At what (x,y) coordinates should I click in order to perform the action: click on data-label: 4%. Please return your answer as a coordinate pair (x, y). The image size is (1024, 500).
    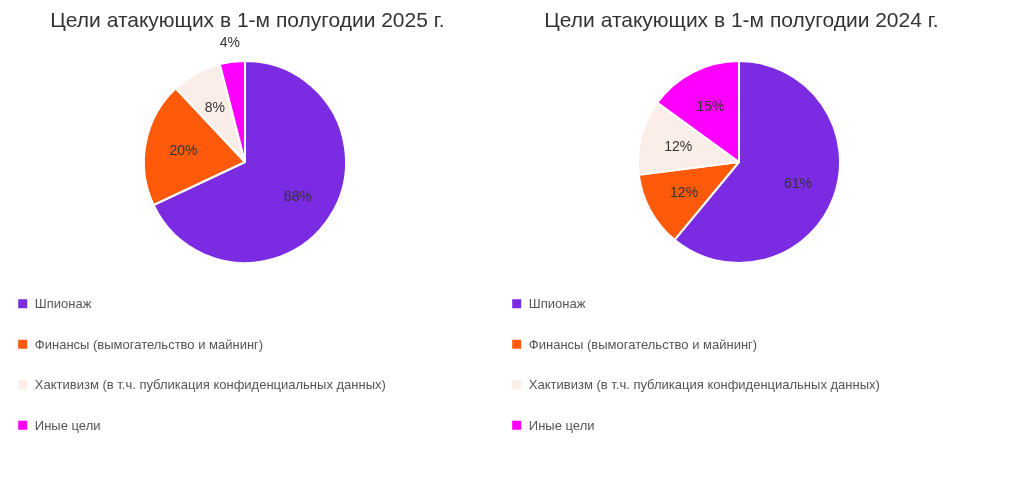
    Looking at the image, I should click on (229, 41).